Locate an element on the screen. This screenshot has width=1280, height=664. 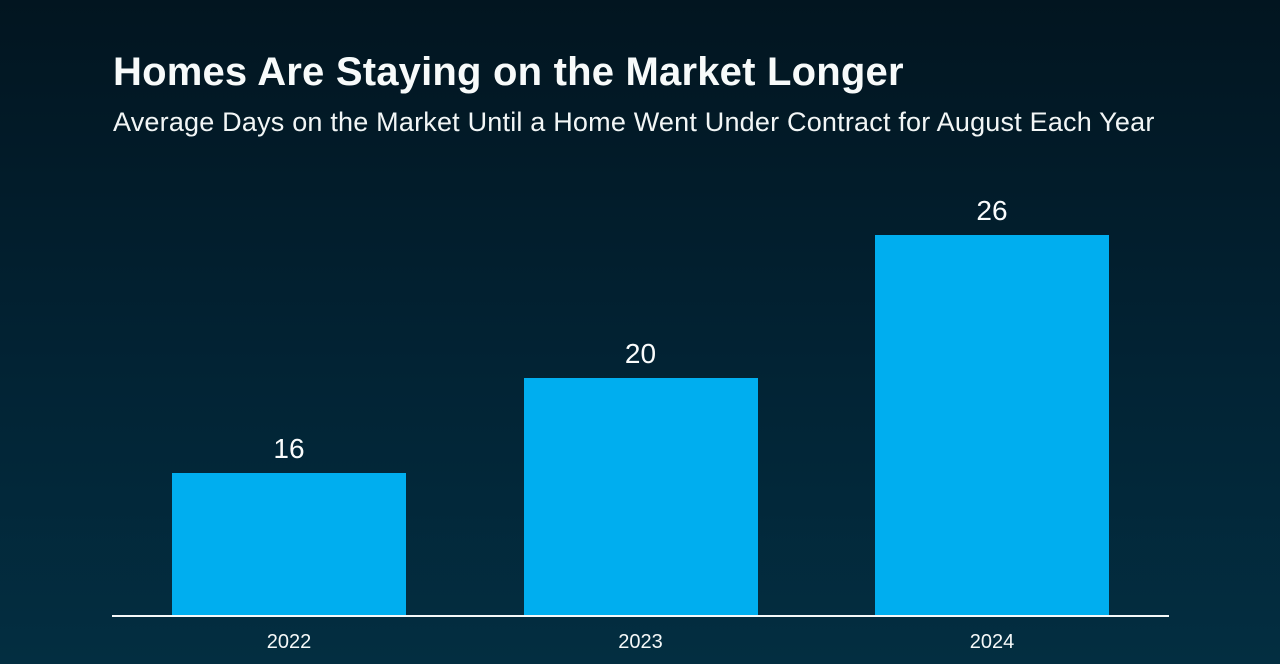
x-axis-tick-label: 2022 is located at coordinates (289, 642).